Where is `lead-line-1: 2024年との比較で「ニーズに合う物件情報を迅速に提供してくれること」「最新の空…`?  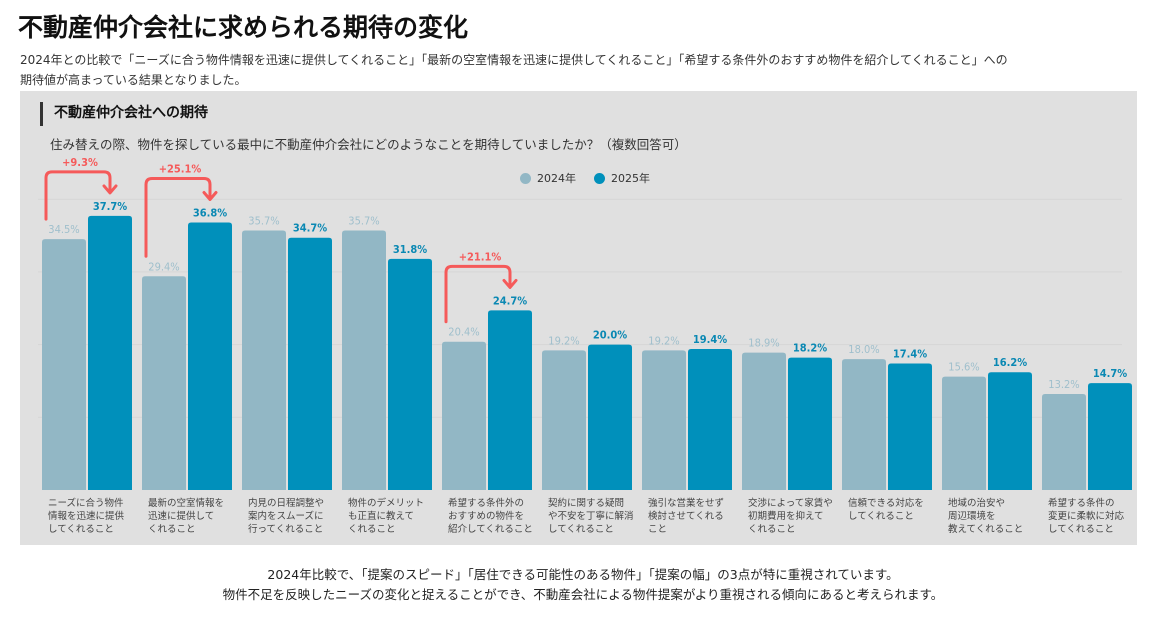
lead-line-1: 2024年との比較で「ニーズに合う物件情報を迅速に提供してくれること」「最新の空… is located at coordinates (514, 60).